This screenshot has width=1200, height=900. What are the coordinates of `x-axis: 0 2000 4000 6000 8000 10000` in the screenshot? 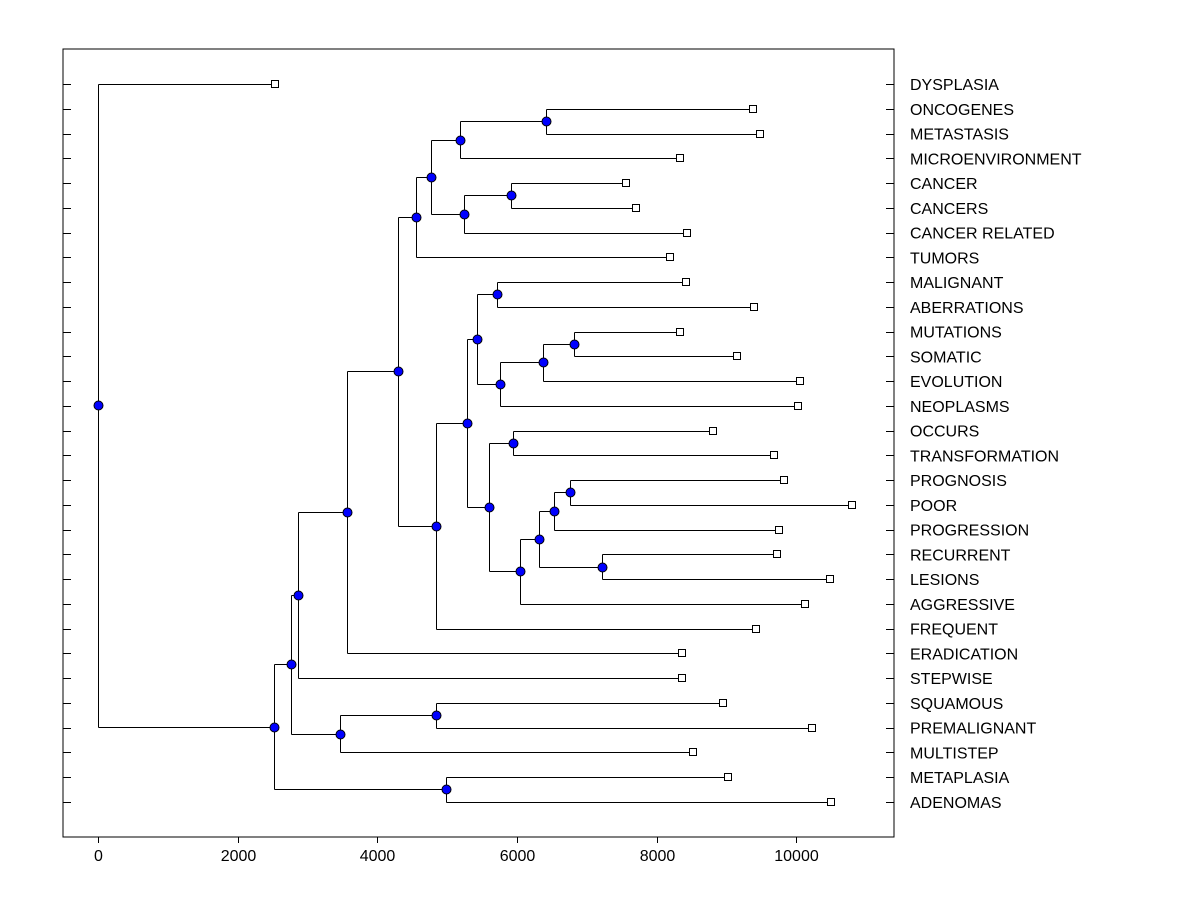 It's located at (456, 851).